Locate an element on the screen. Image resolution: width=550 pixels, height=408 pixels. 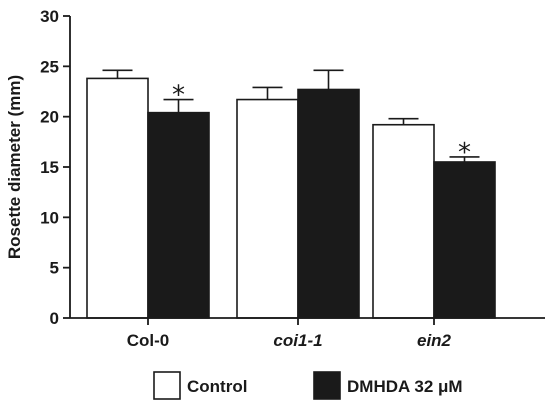
y-tick-label: 5 is located at coordinates (54, 268).